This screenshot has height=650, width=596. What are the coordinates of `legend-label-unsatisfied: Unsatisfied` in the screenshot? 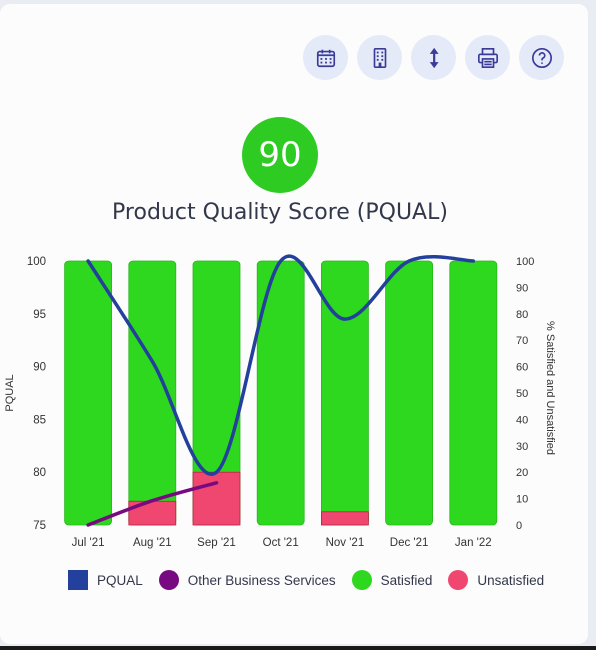 It's located at (511, 580).